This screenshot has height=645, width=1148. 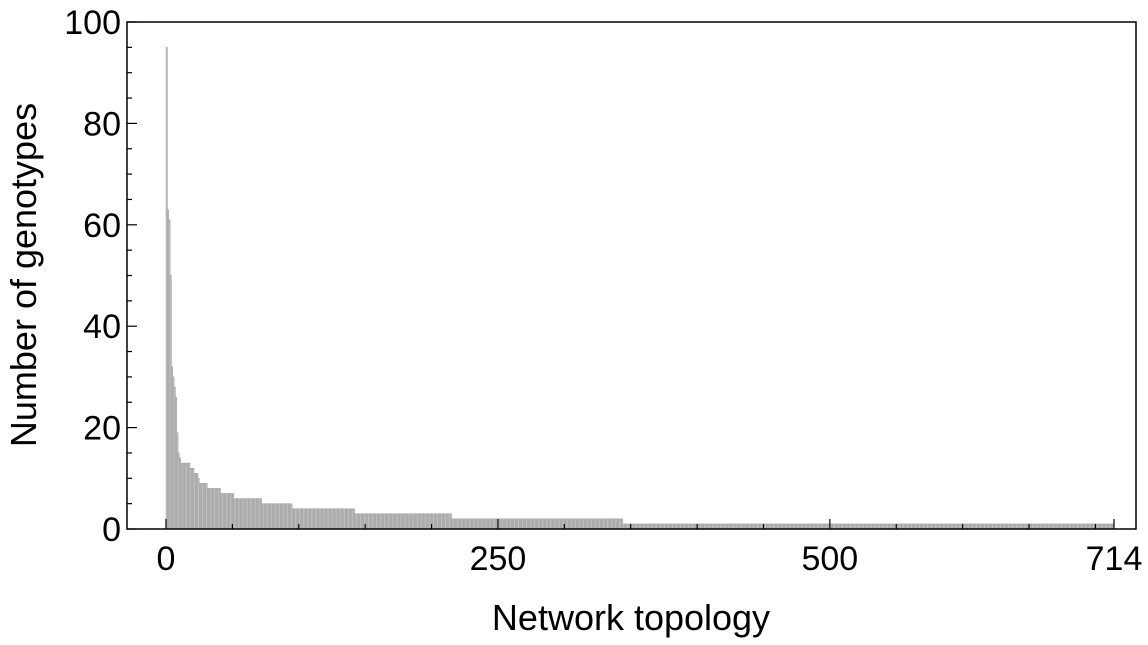 What do you see at coordinates (23, 275) in the screenshot?
I see `y-axis-label: Number of genotypes` at bounding box center [23, 275].